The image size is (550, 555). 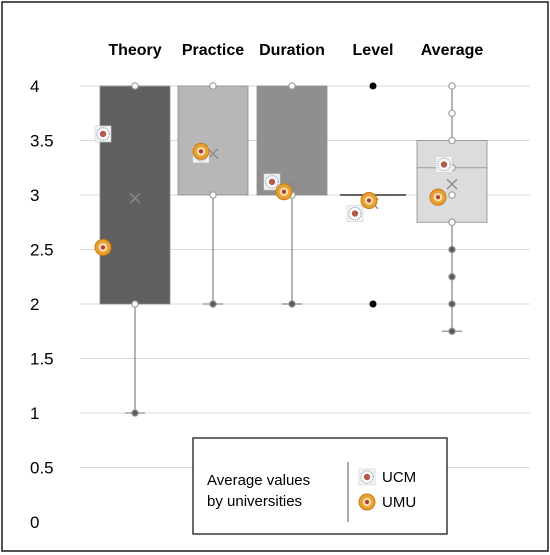 What do you see at coordinates (399, 502) in the screenshot?
I see `legend-item-label: UMU` at bounding box center [399, 502].